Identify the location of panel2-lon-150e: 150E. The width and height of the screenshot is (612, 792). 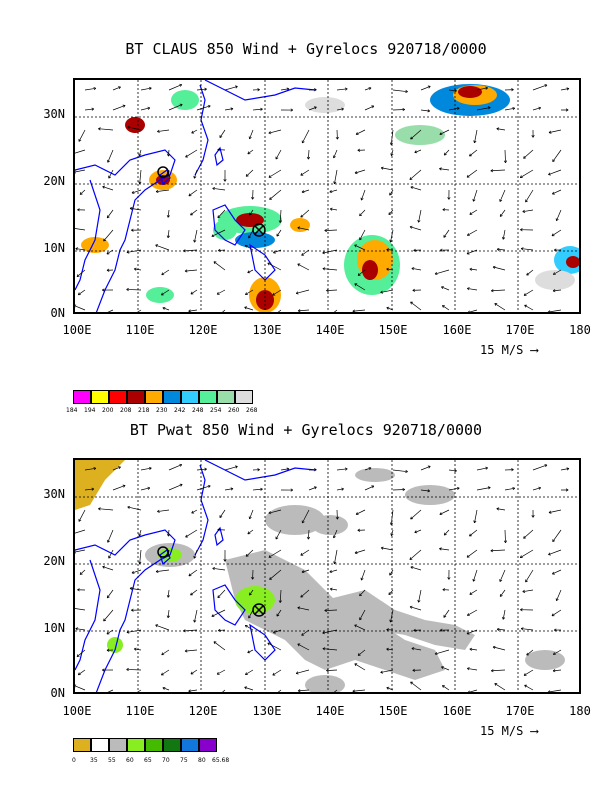
(393, 711).